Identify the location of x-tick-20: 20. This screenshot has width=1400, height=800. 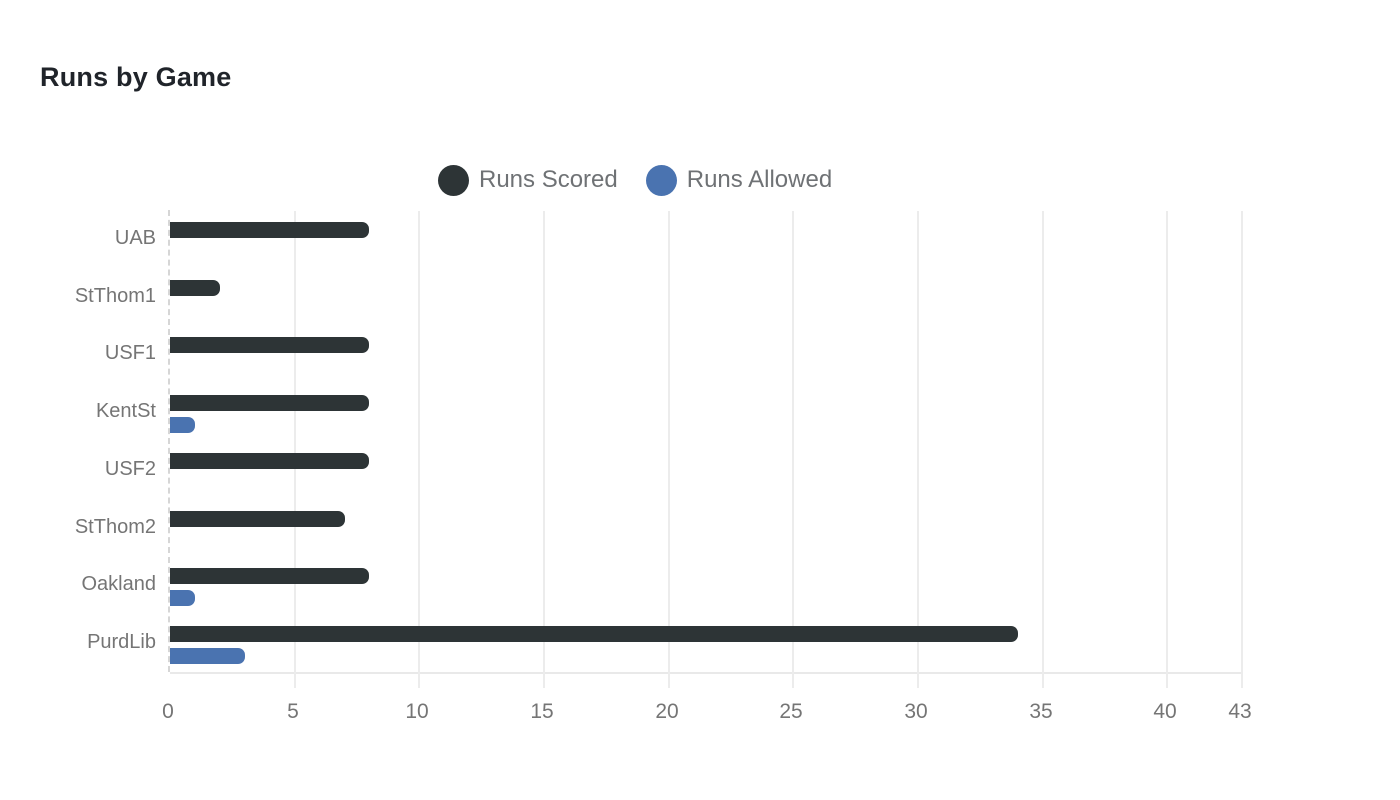
(667, 711).